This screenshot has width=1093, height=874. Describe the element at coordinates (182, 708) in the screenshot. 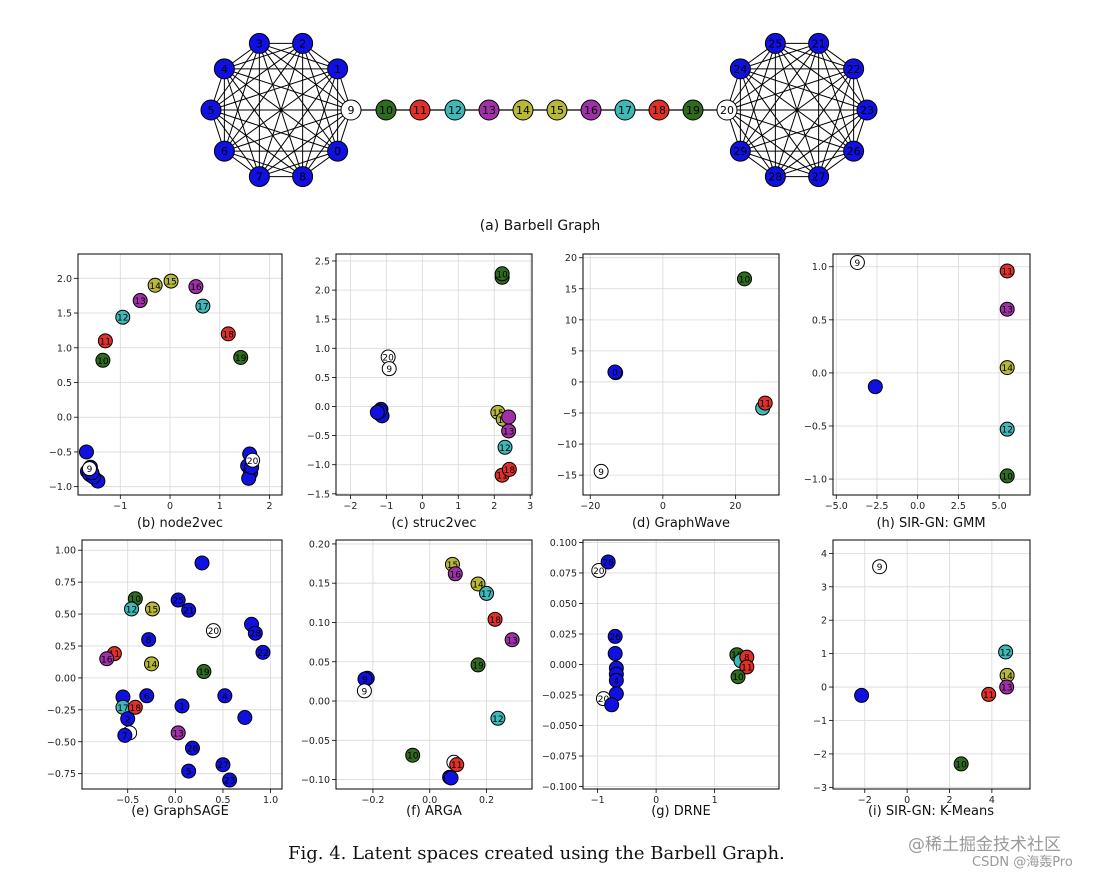

I see `point-label: 1` at that location.